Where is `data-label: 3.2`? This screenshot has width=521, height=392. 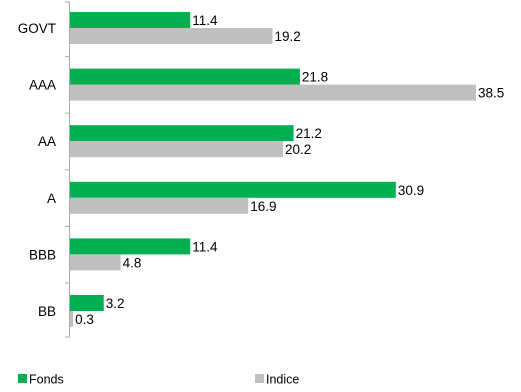 data-label: 3.2 is located at coordinates (115, 303).